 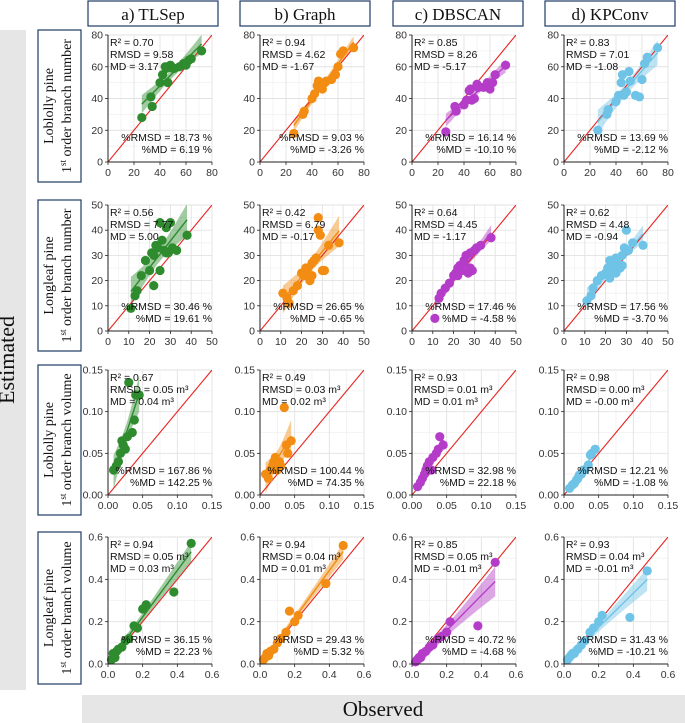 I want to click on stat-pmd: %MD = 19.61 %, so click(x=174, y=319).